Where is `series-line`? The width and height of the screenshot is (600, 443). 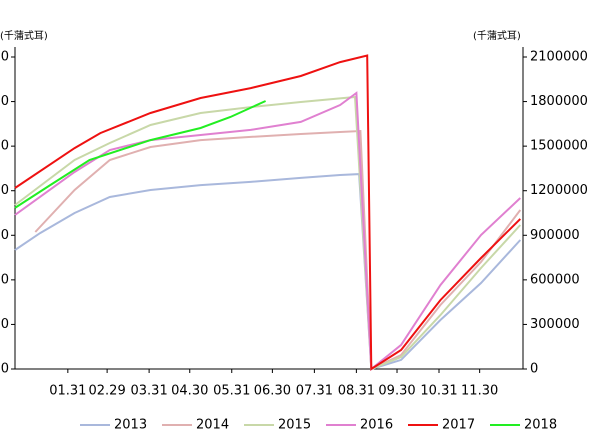 series-line is located at coordinates (140, 154).